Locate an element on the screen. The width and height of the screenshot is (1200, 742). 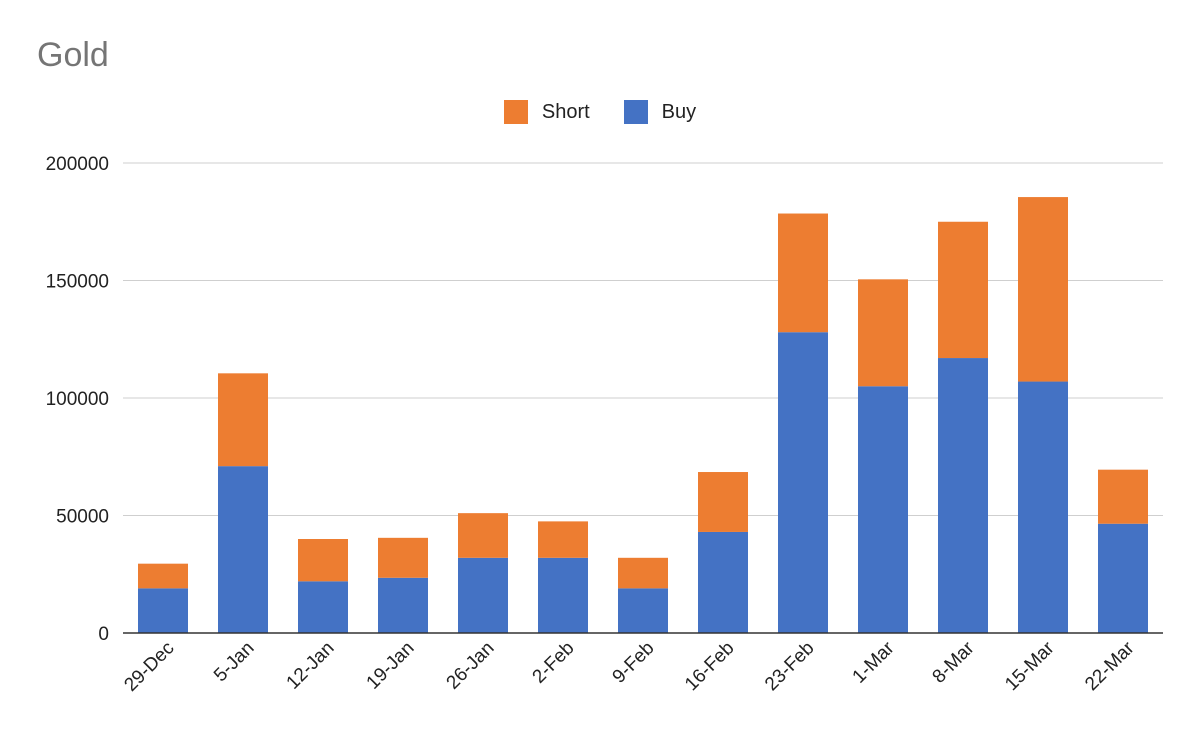
legend-item-short: Short is located at coordinates (546, 112).